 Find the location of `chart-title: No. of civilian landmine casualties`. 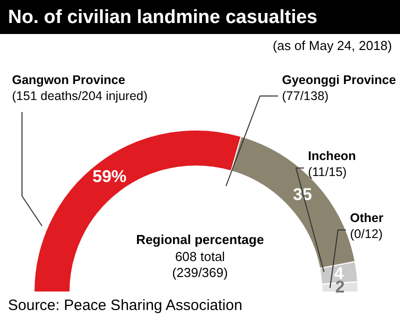

chart-title: No. of civilian landmine casualties is located at coordinates (163, 17).